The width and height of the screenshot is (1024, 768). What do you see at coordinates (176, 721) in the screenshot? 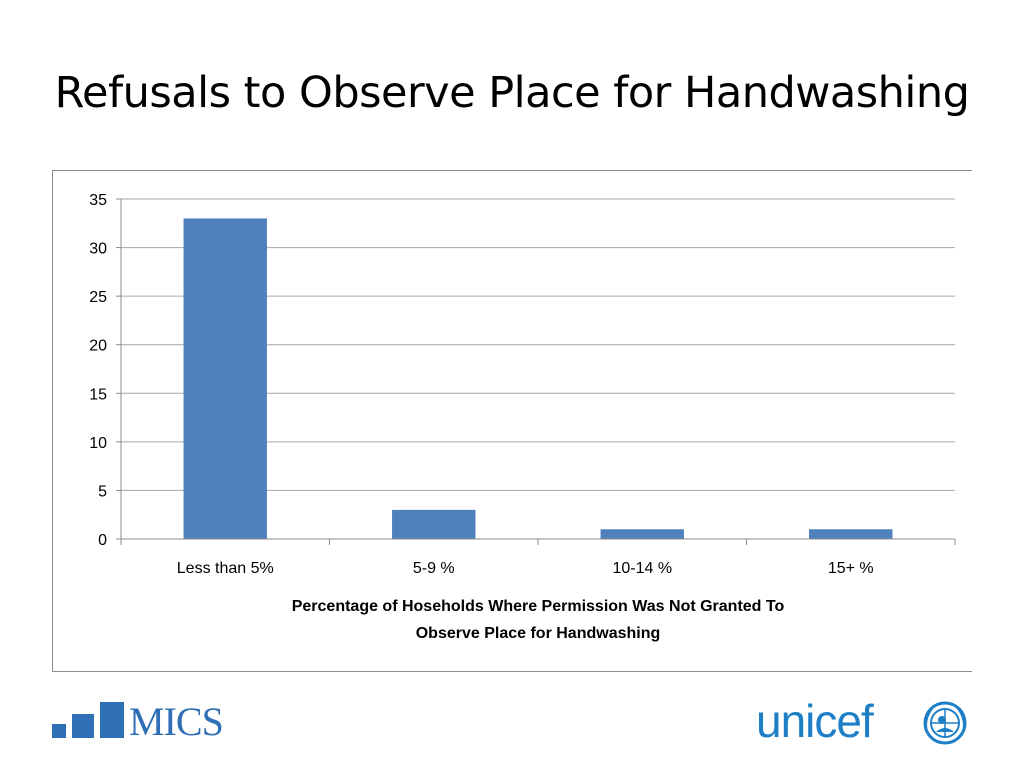
I see `mics-logo-text: MICS` at bounding box center [176, 721].